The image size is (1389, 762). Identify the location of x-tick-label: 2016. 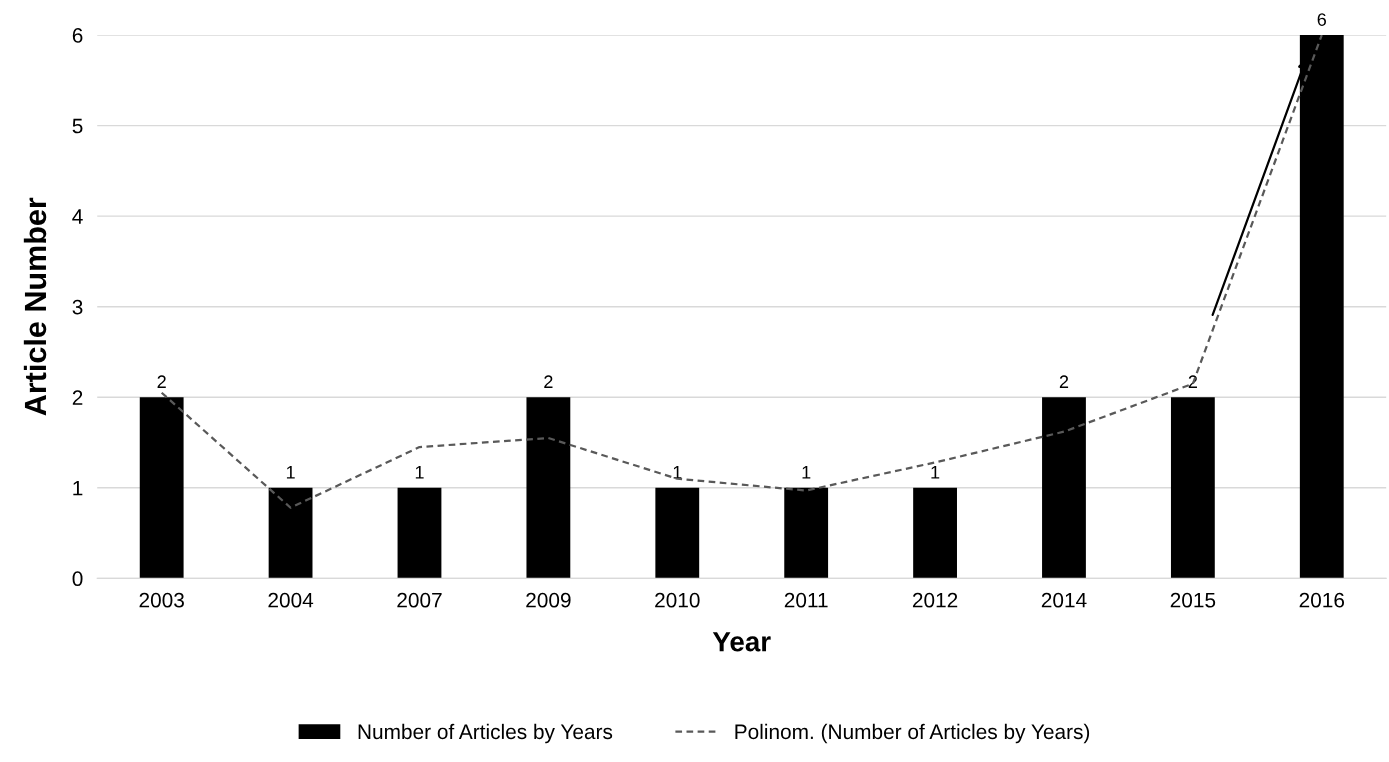
(1322, 600).